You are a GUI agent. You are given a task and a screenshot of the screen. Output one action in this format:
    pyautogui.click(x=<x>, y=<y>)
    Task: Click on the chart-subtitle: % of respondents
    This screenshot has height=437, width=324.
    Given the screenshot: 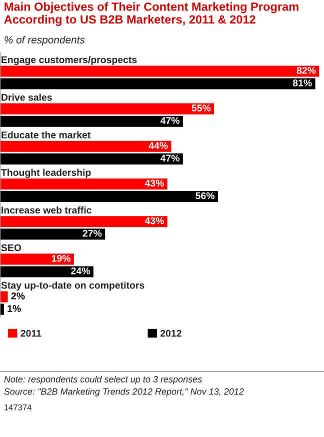 What is the action you would take?
    pyautogui.click(x=44, y=41)
    